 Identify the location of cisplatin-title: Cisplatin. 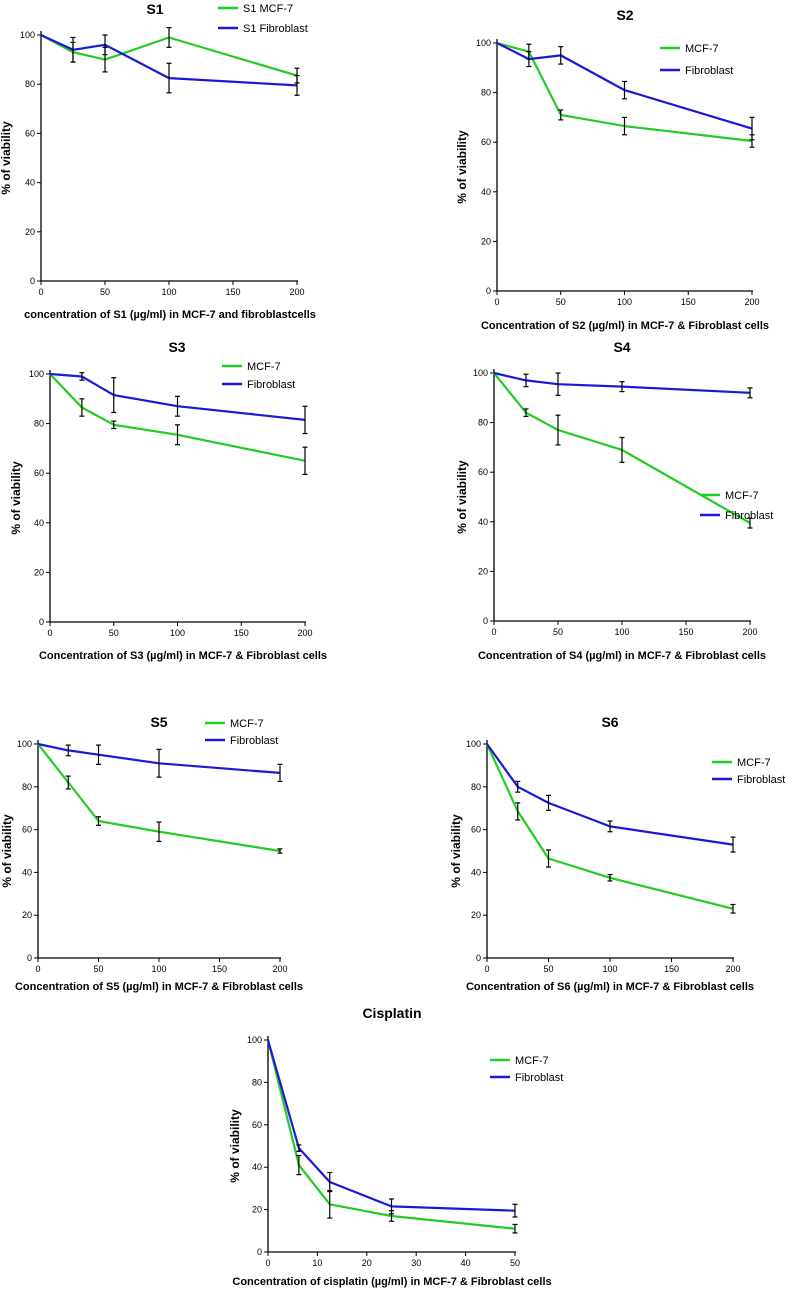
(391, 1013).